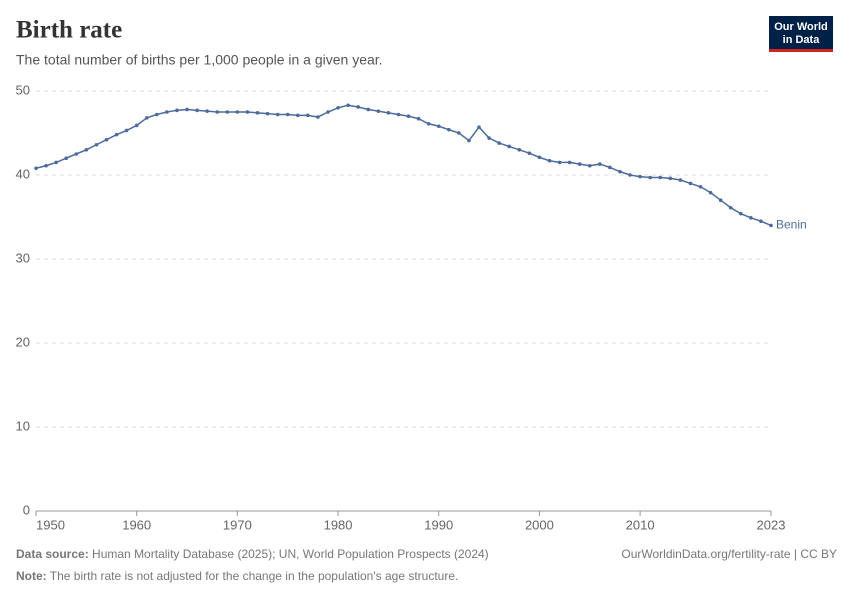 This screenshot has width=850, height=600. What do you see at coordinates (338, 524) in the screenshot?
I see `x-tick-label: 1980` at bounding box center [338, 524].